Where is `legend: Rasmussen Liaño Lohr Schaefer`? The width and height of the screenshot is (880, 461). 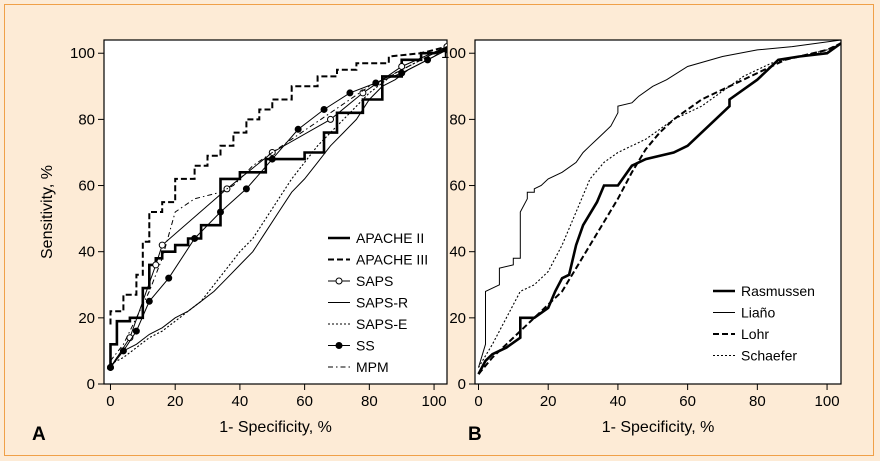
legend: Rasmussen Liaño Lohr Schaefer is located at coordinates (764, 323).